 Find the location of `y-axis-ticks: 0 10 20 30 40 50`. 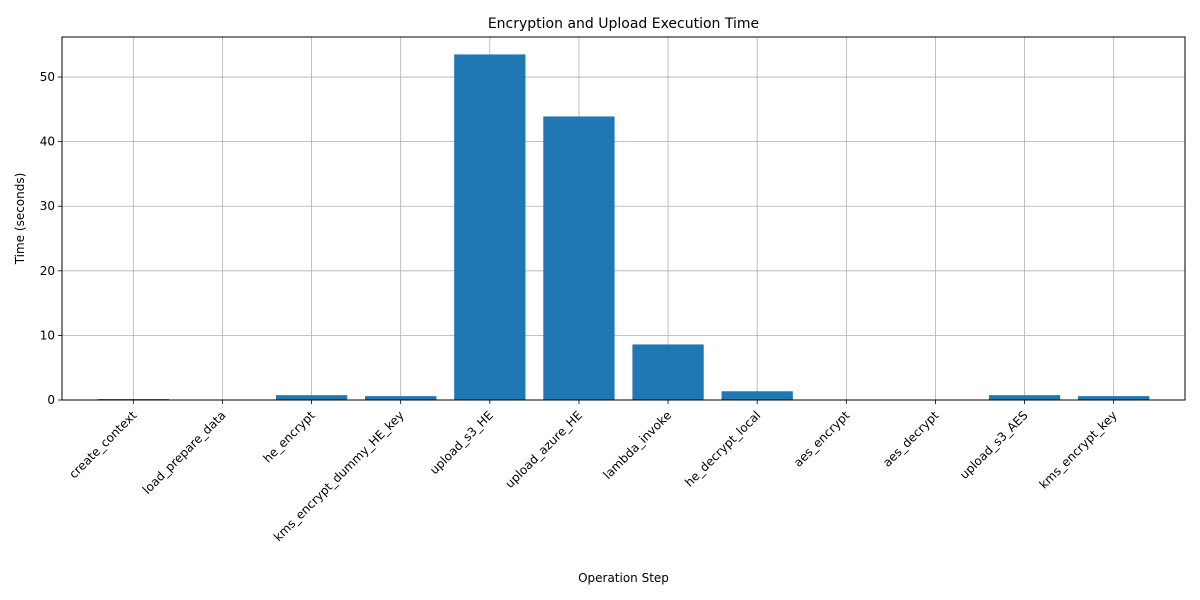

y-axis-ticks: 0 10 20 30 40 50 is located at coordinates (51, 238).